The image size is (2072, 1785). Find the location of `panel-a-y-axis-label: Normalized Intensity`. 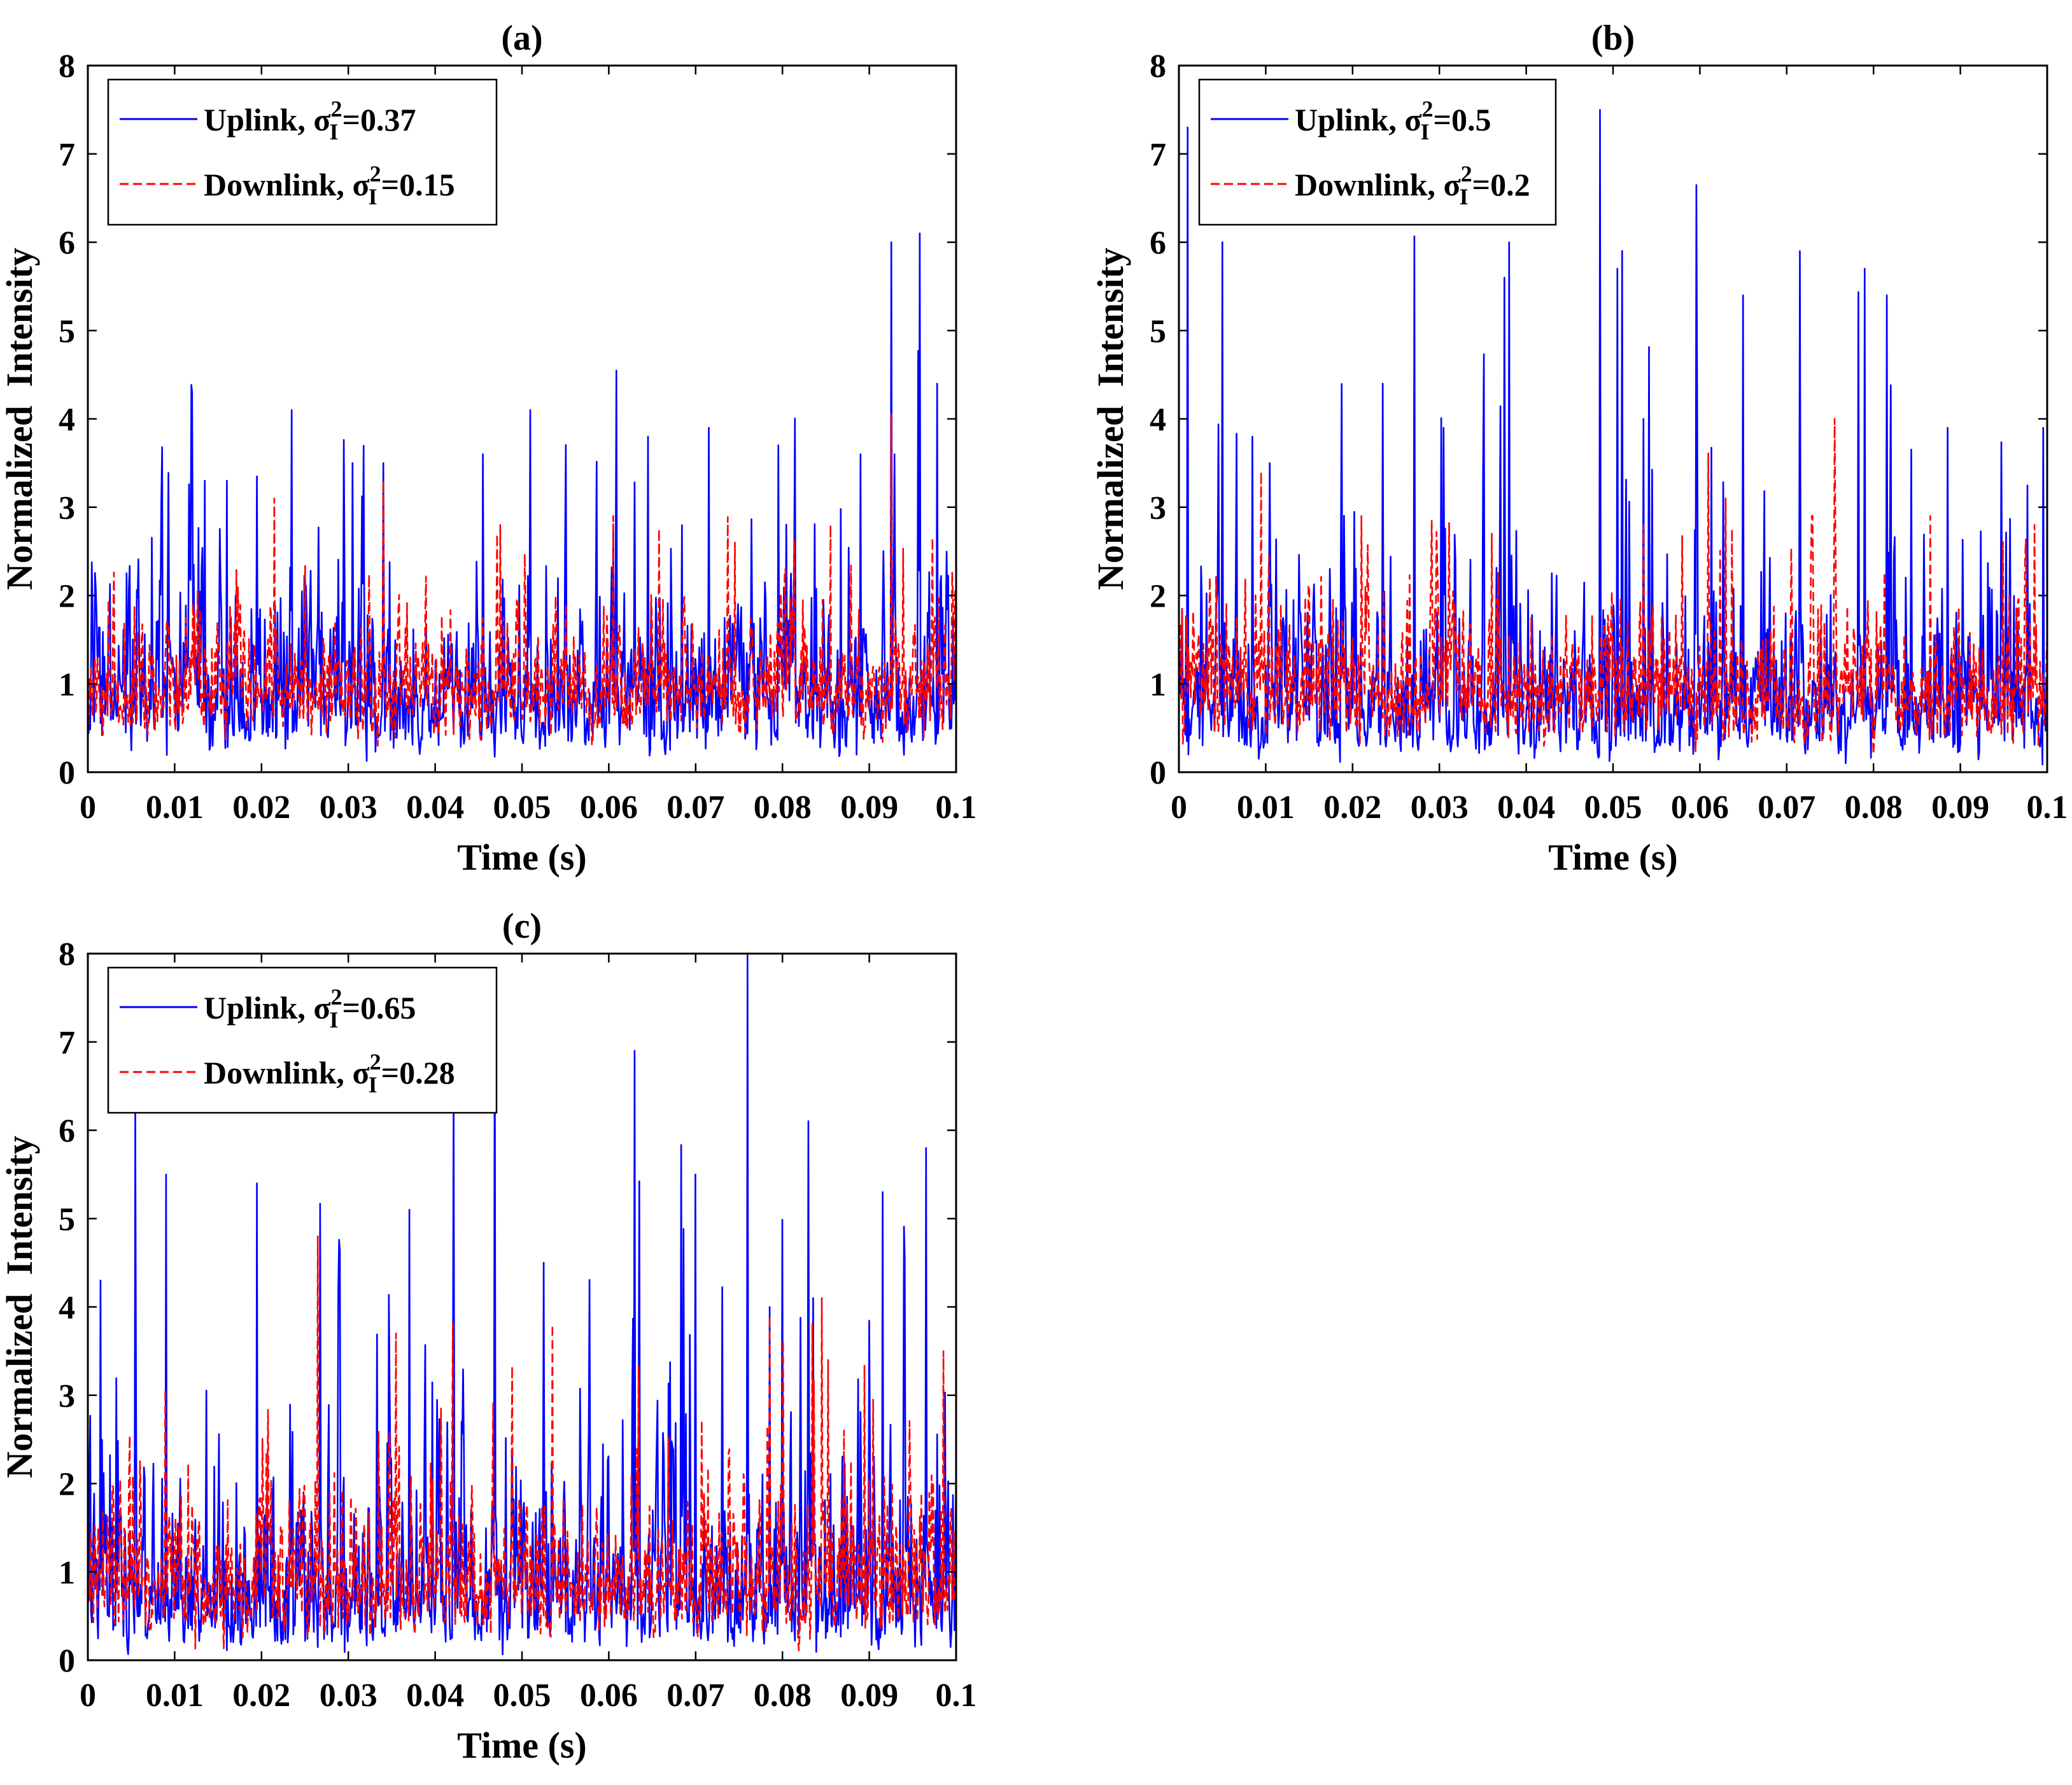

panel-a-y-axis-label: Normalized Intensity is located at coordinates (20, 419).